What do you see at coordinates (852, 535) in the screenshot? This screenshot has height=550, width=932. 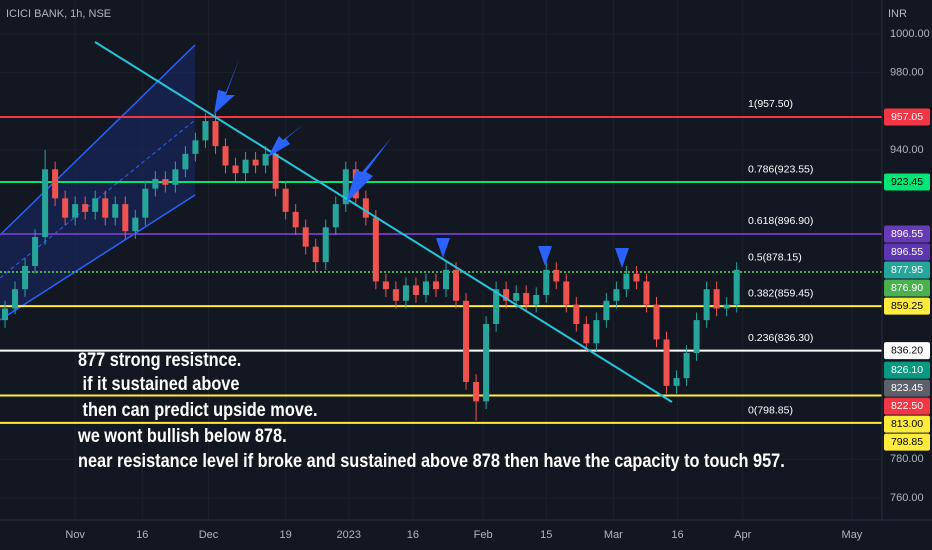 I see `x-tick-label: May` at bounding box center [852, 535].